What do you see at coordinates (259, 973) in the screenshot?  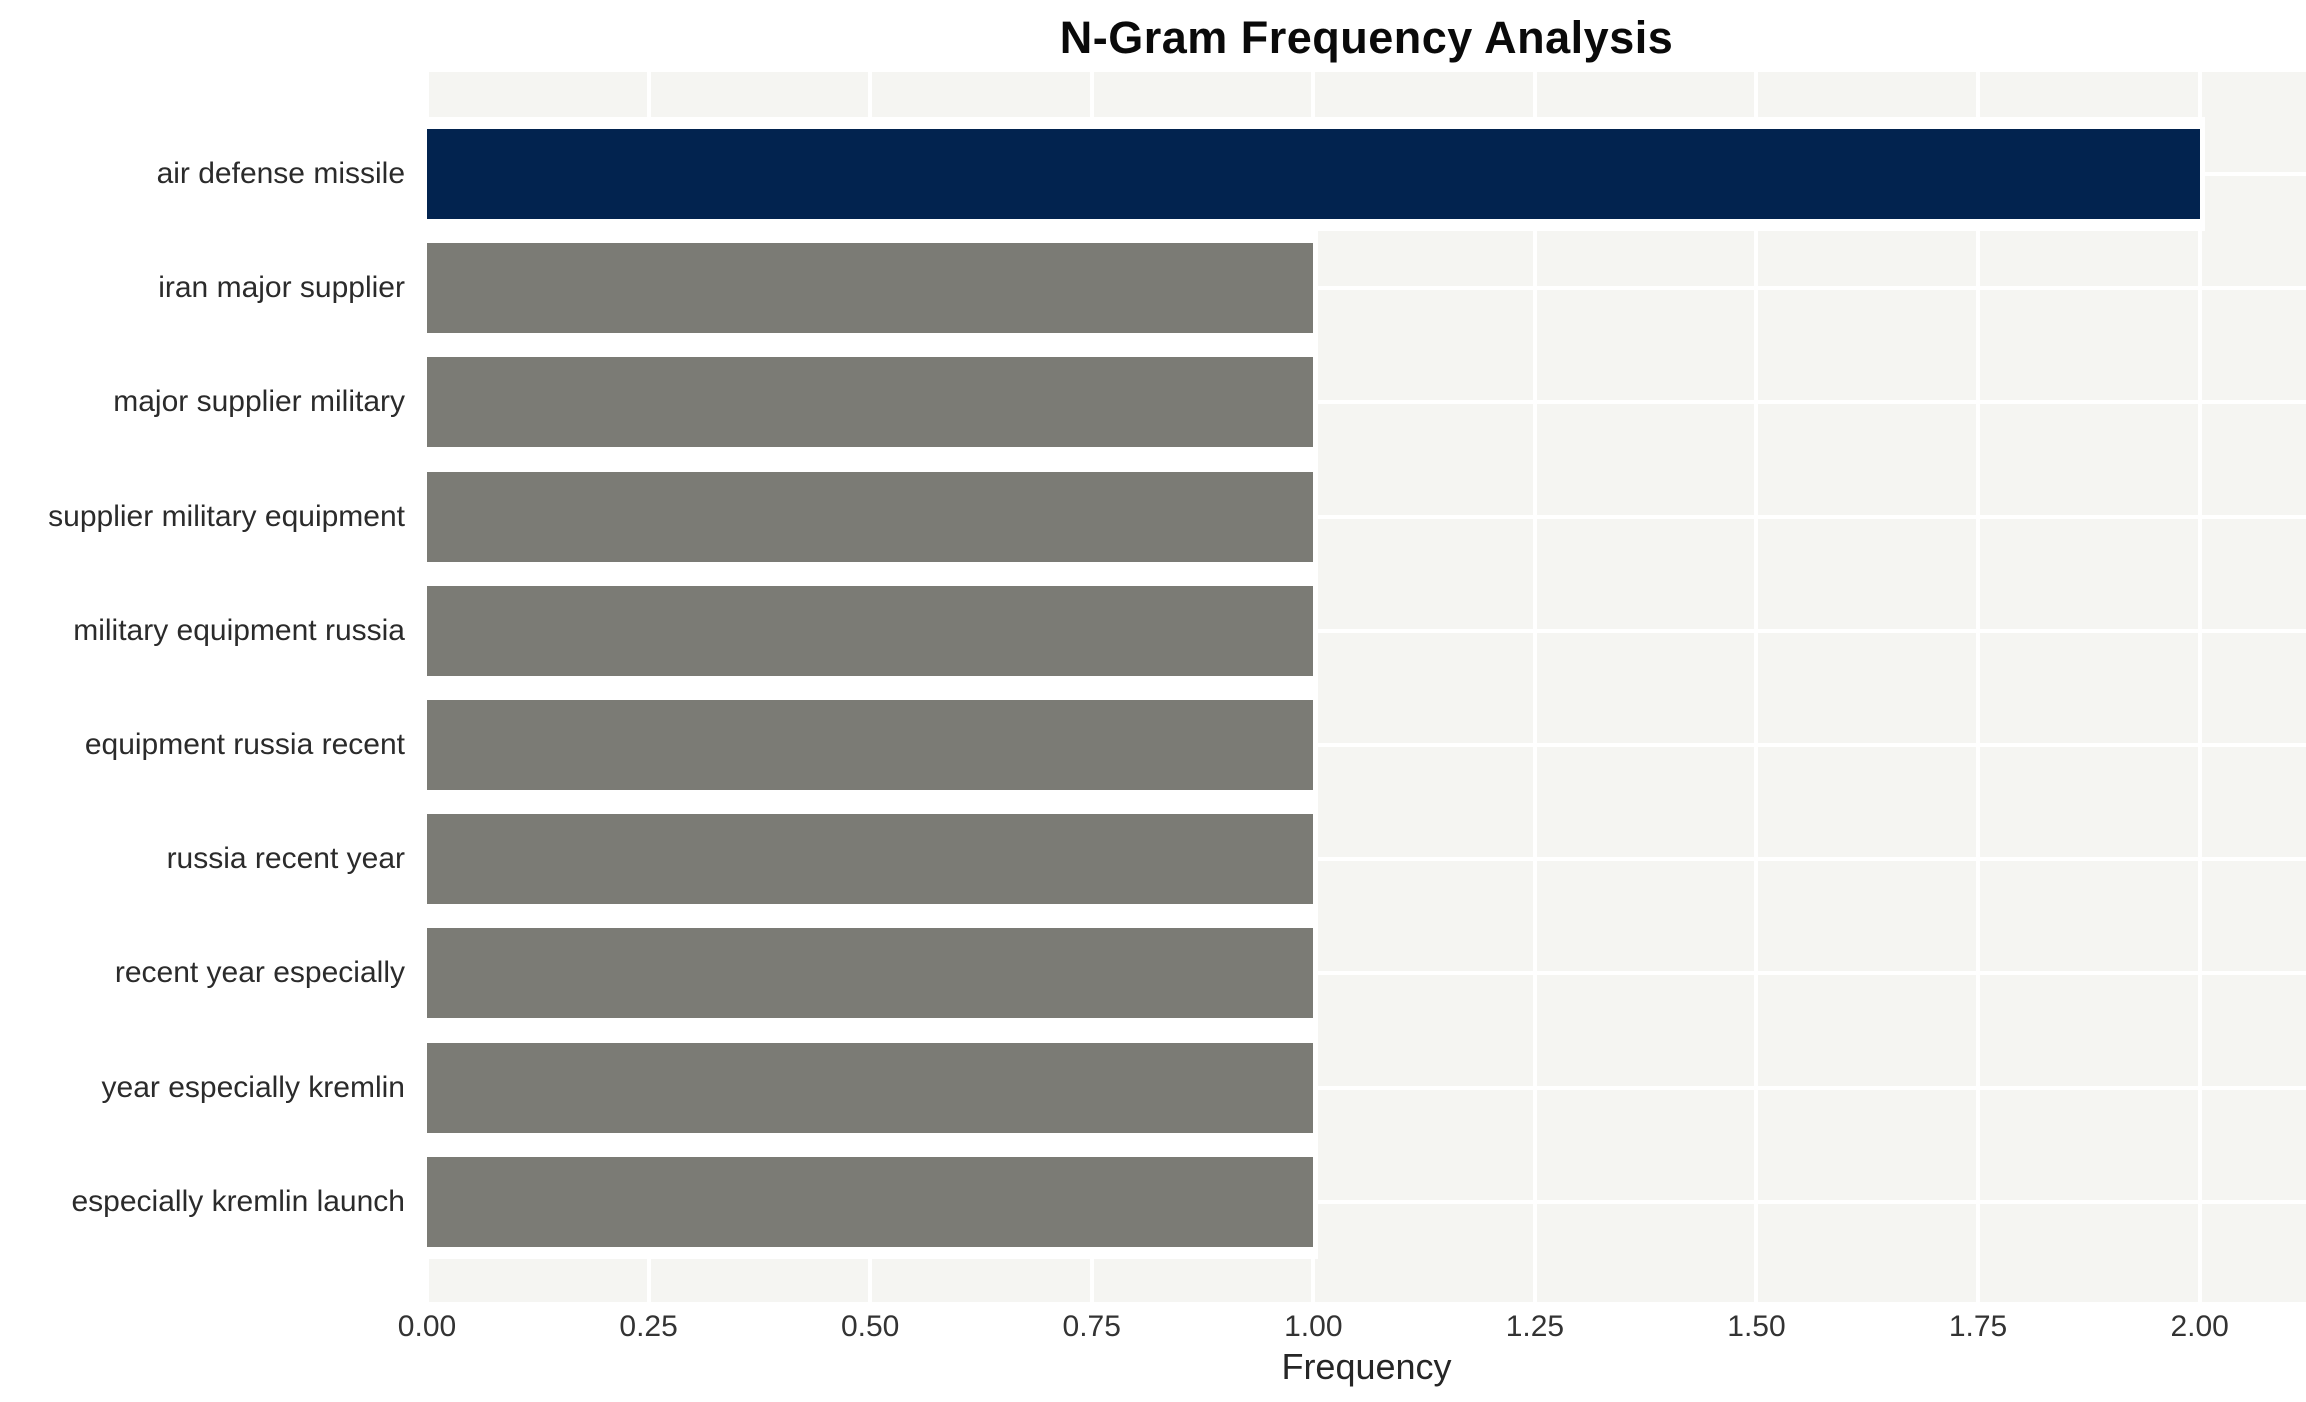 I see `y-tick-label: recent year especially` at bounding box center [259, 973].